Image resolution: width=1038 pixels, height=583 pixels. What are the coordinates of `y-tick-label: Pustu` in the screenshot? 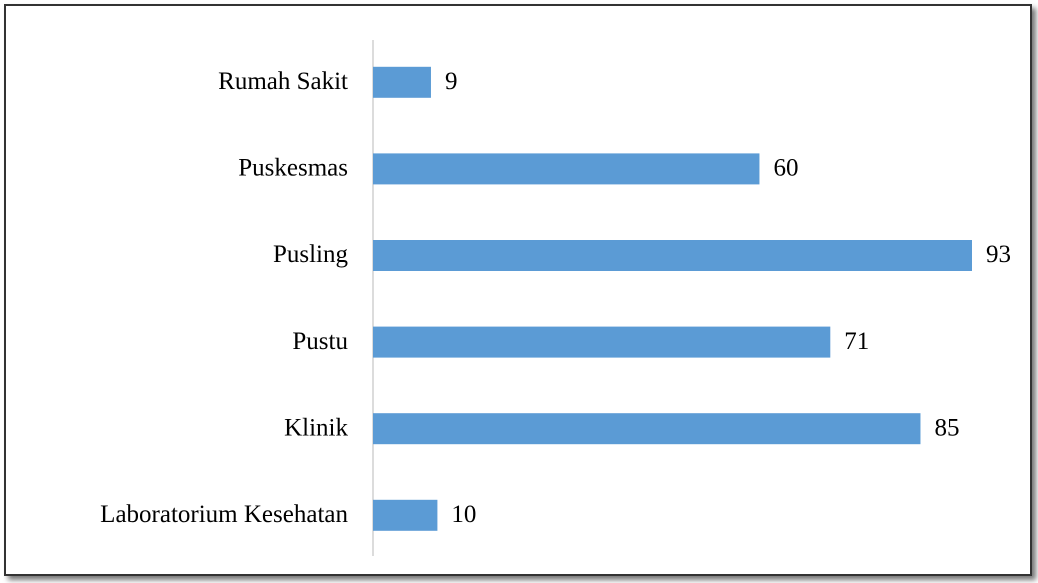 It's located at (320, 341).